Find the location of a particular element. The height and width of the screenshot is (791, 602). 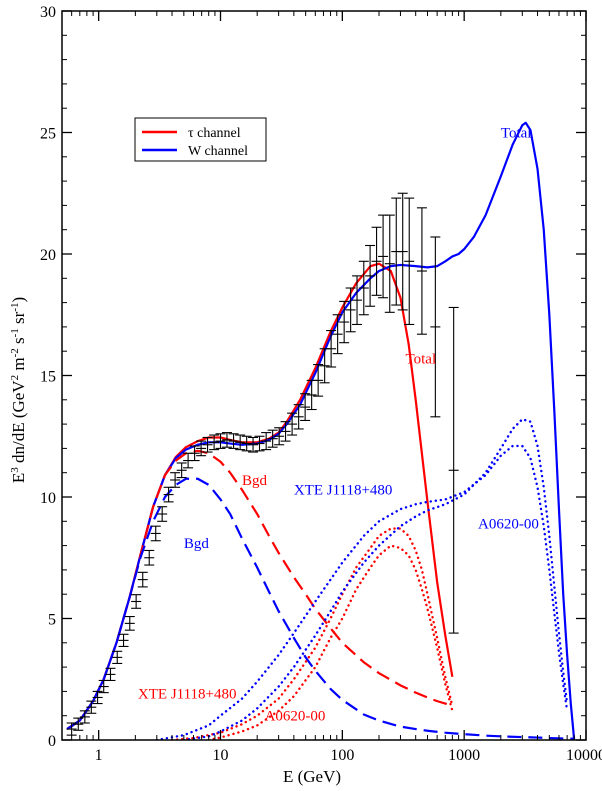

y-tick-label-1: 5 is located at coordinates (52, 620).